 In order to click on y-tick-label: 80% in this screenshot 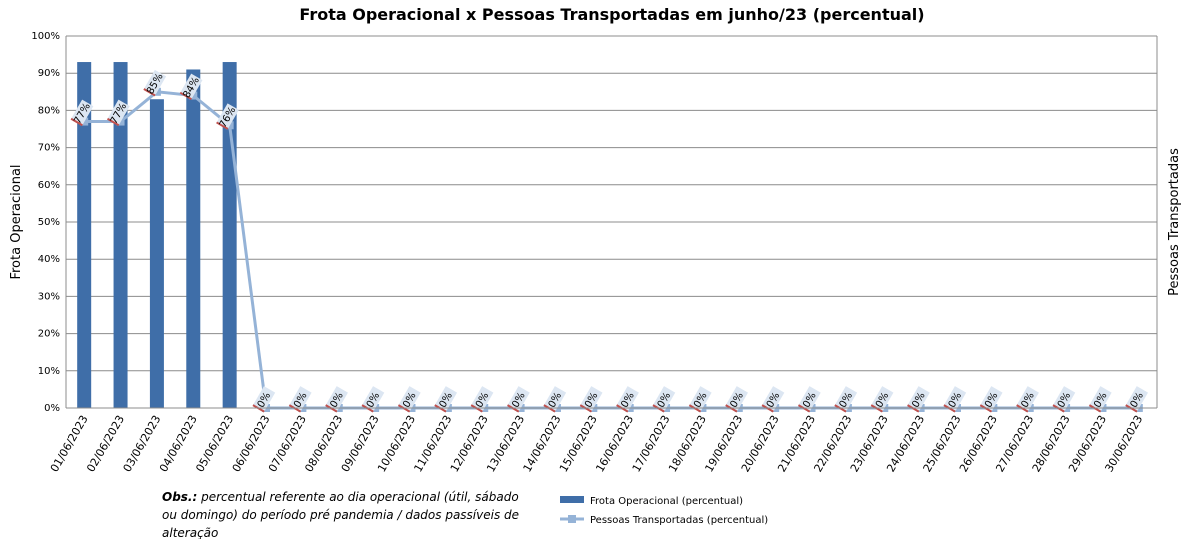, I will do `click(49, 110)`.